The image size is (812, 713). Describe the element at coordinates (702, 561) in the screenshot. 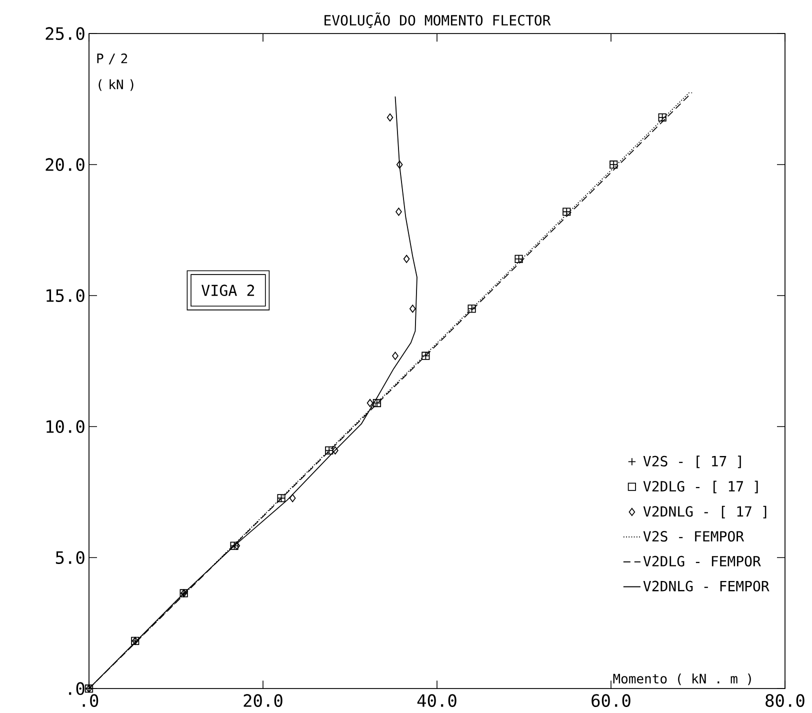

I see `legend-label: V2DLG - FEMPOR` at that location.